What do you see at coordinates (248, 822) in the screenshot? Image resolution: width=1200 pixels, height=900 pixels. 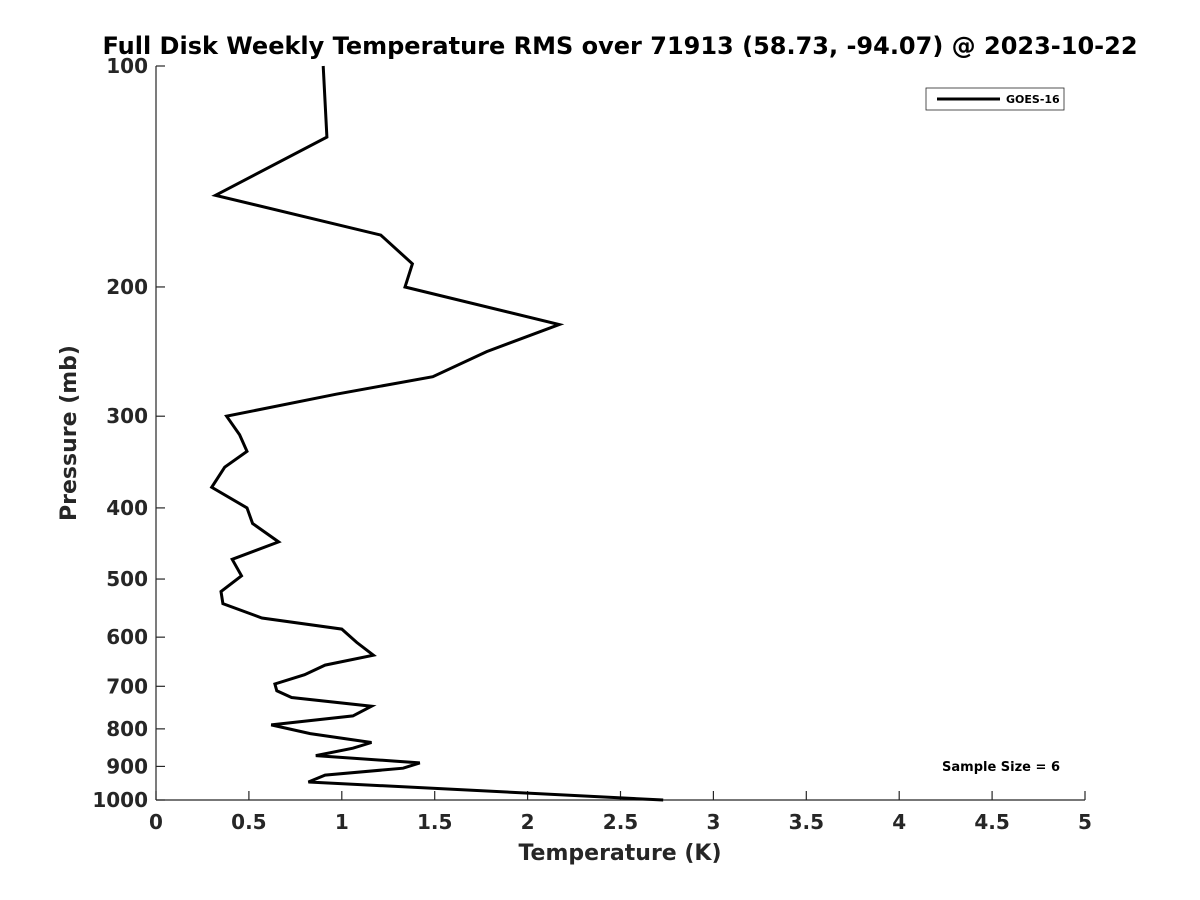 I see `x-tick-label: 0.5` at bounding box center [248, 822].